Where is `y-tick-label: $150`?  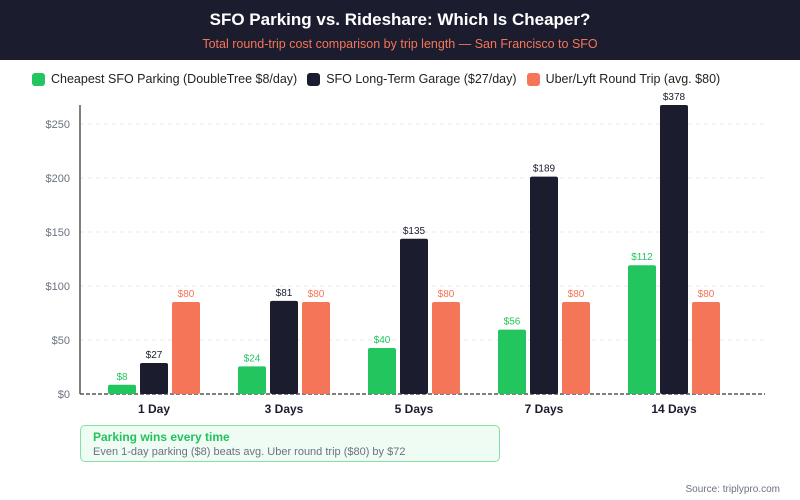
y-tick-label: $150 is located at coordinates (58, 233).